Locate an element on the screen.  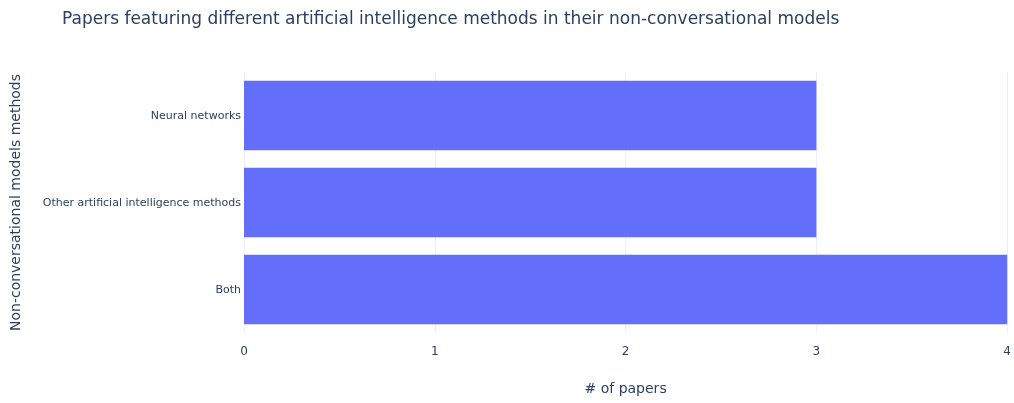
y-tick-label: Other artificial intelligence methods is located at coordinates (142, 202).